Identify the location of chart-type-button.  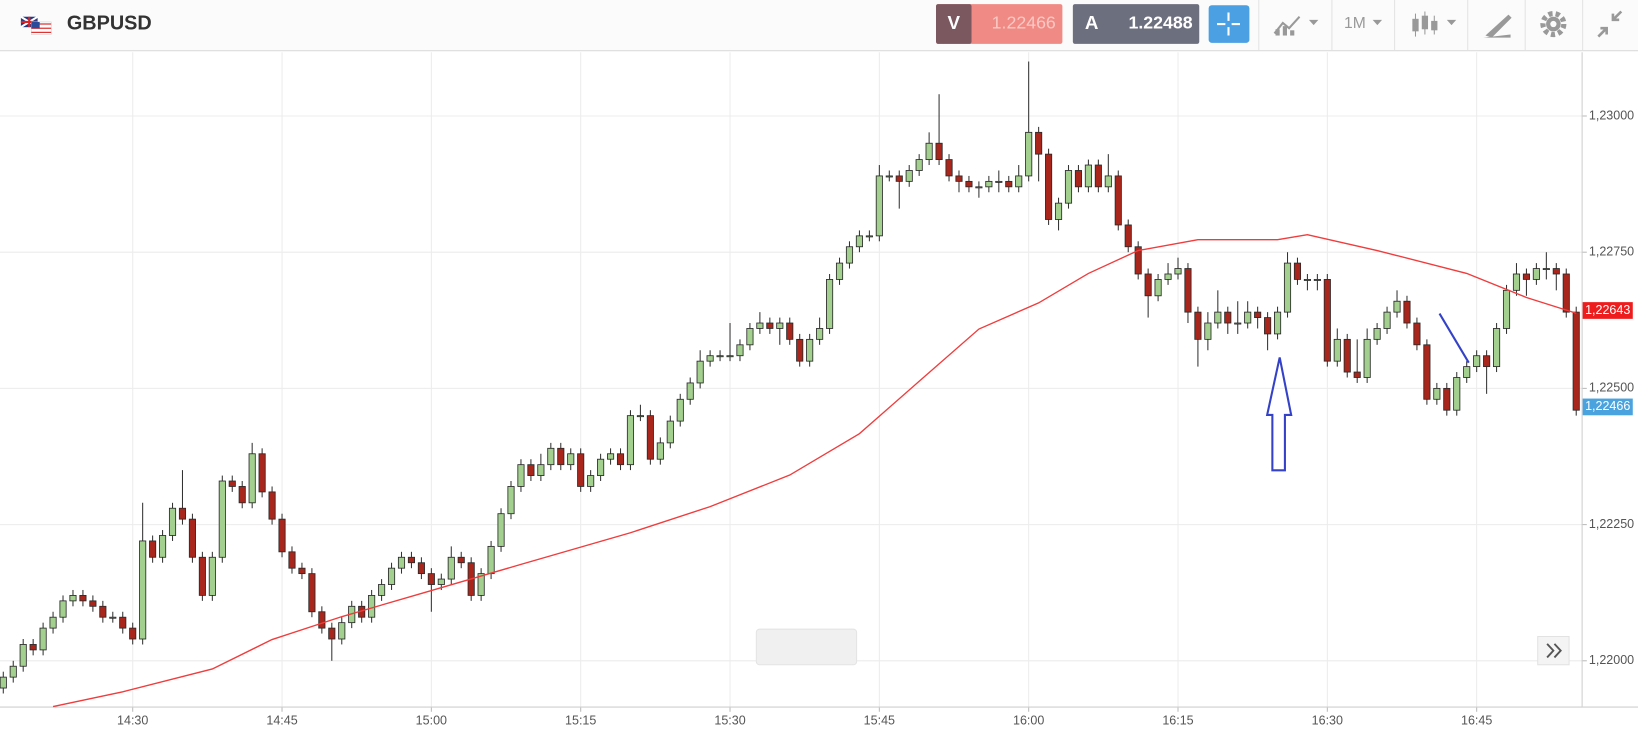
(1434, 24).